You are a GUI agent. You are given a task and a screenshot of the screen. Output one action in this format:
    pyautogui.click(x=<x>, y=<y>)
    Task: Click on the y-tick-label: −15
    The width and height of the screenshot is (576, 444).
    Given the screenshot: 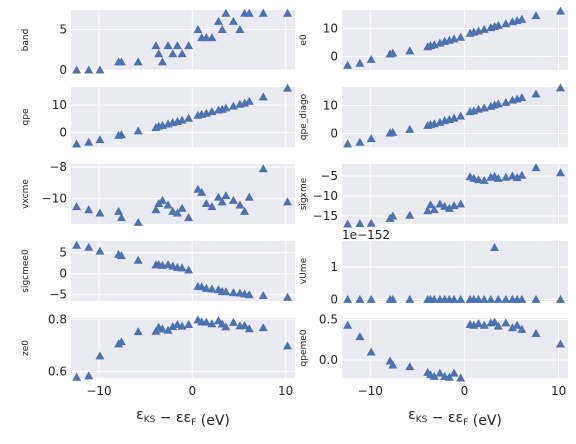 What is the action you would take?
    pyautogui.click(x=325, y=216)
    